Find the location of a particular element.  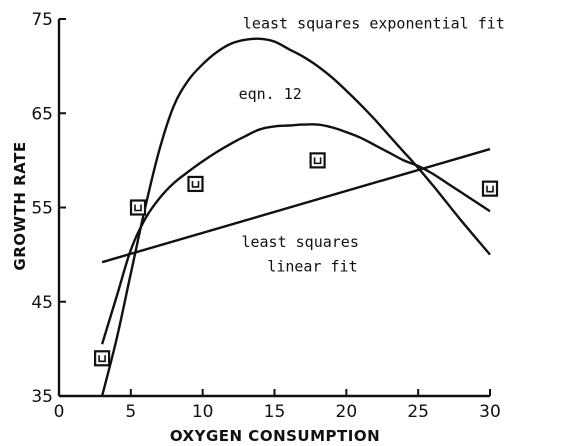

y-tick-label: 55 is located at coordinates (42, 209).